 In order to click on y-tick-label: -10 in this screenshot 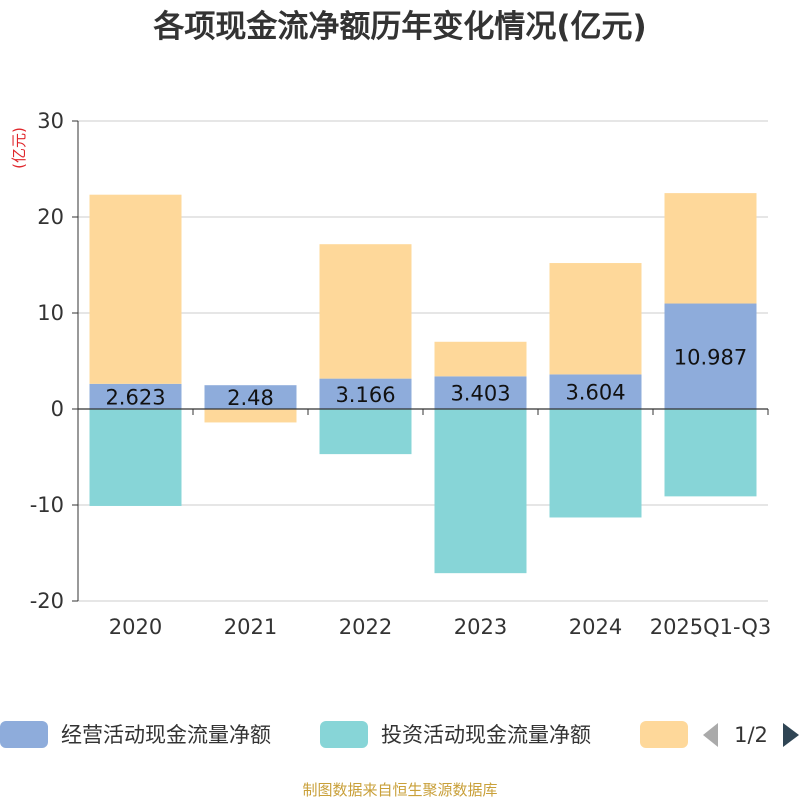, I will do `click(47, 505)`.